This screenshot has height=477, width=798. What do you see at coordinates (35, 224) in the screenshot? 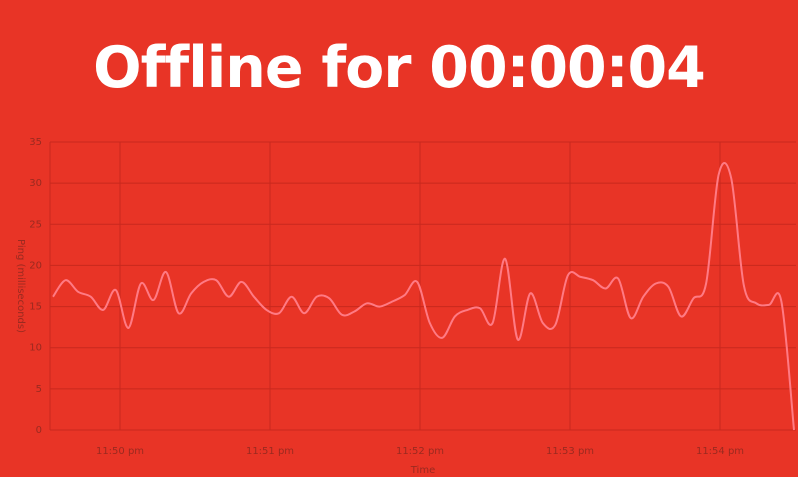
I see `y-tick-label: 25` at bounding box center [35, 224].